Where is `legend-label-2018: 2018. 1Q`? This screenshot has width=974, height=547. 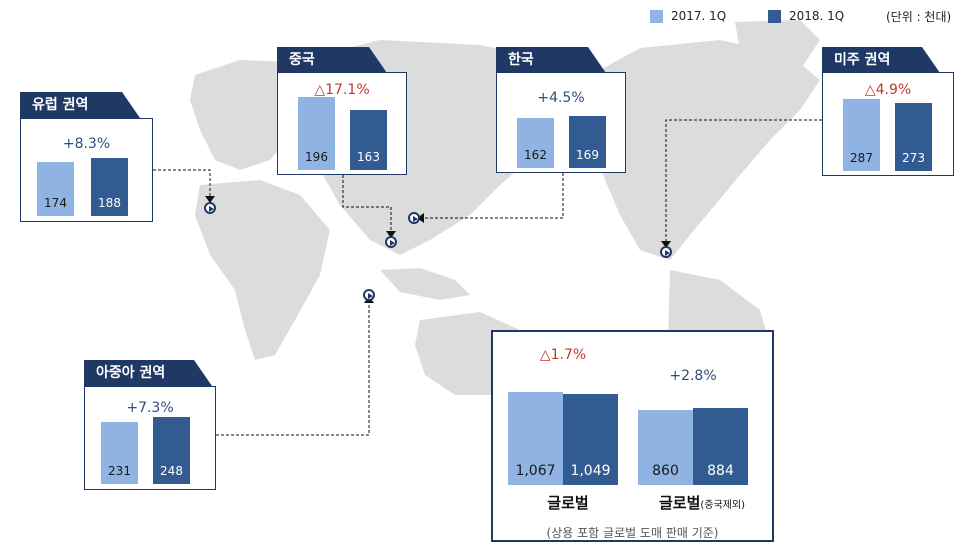
legend-label-2018: 2018. 1Q is located at coordinates (817, 16).